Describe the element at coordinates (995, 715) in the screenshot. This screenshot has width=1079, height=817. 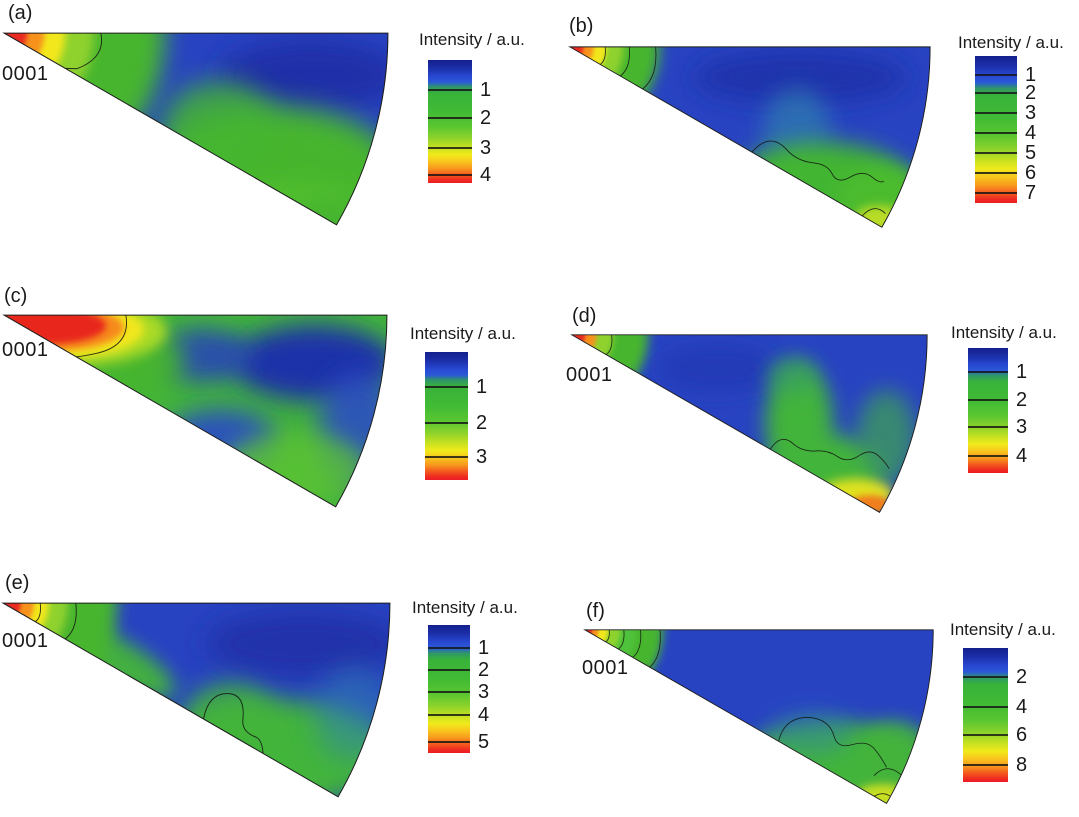
I see `colorbar-f: 2 4 6 8` at that location.